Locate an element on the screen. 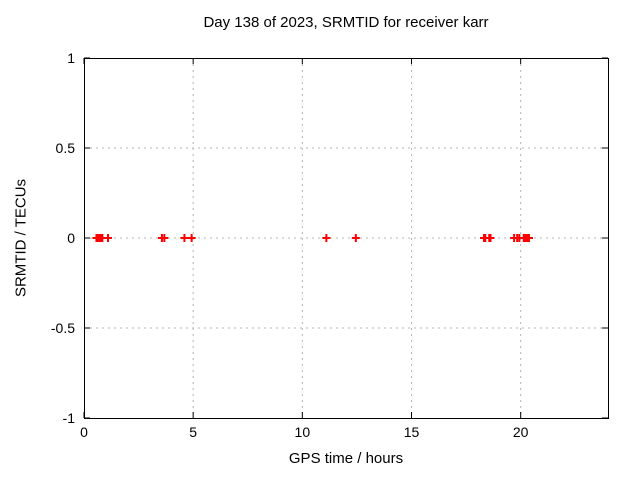 The image size is (640, 480). x-tick-label: 15 is located at coordinates (412, 432).